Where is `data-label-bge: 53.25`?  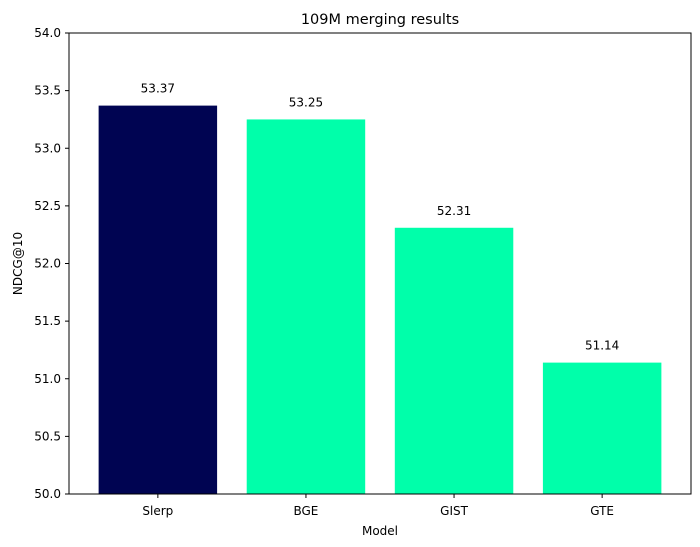 data-label-bge: 53.25 is located at coordinates (306, 102).